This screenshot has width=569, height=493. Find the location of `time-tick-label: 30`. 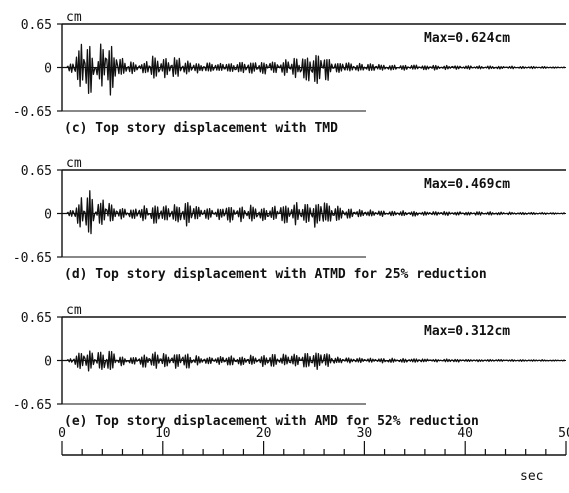

time-tick-label: 30 is located at coordinates (365, 433).